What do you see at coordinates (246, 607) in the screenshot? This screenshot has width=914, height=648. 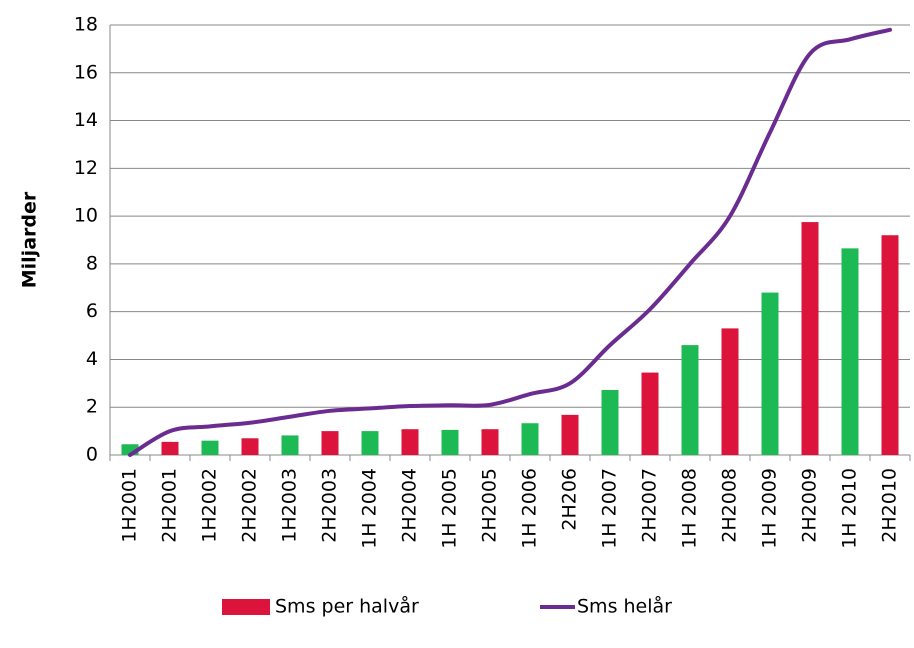 I see `legend-swatch` at bounding box center [246, 607].